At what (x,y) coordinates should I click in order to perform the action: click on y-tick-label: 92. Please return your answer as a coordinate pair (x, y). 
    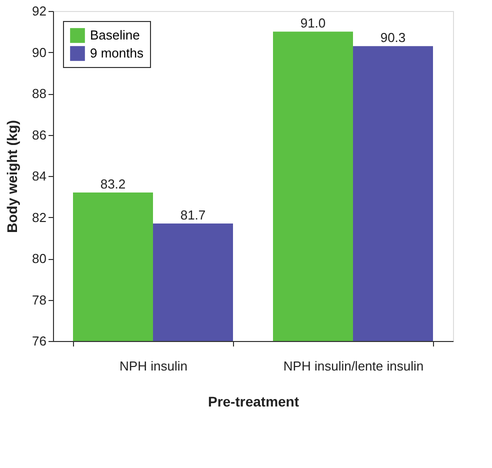
    Looking at the image, I should click on (39, 11).